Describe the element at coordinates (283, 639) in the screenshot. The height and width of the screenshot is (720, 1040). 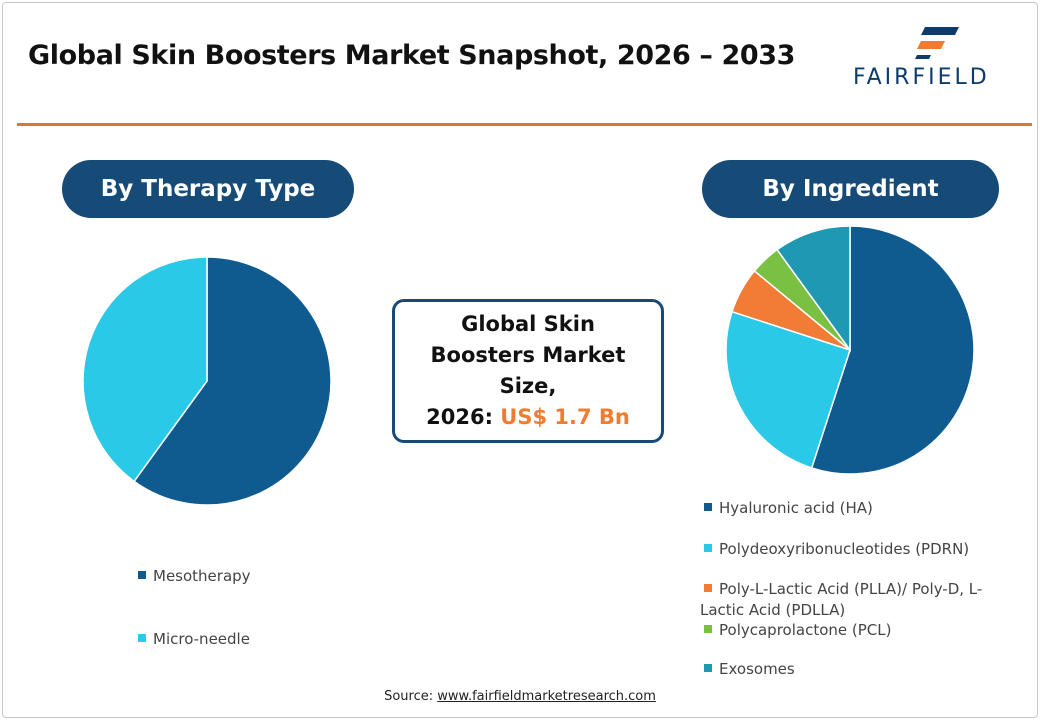
I see `therapy-legend-item: Micro-needle` at that location.